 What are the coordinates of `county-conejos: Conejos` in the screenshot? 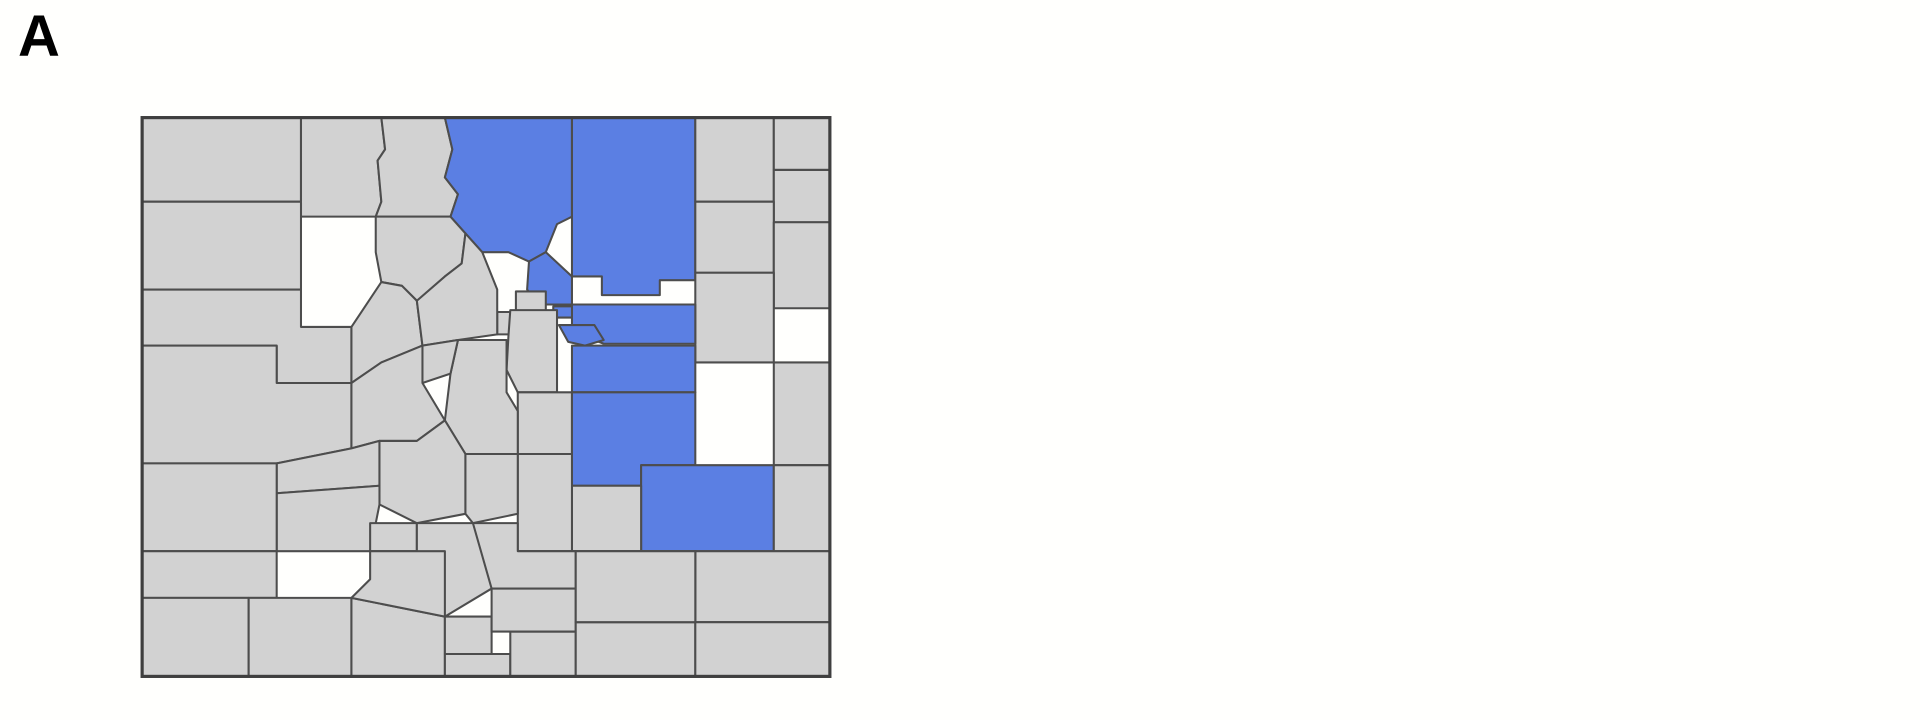 It's located at (477, 665).